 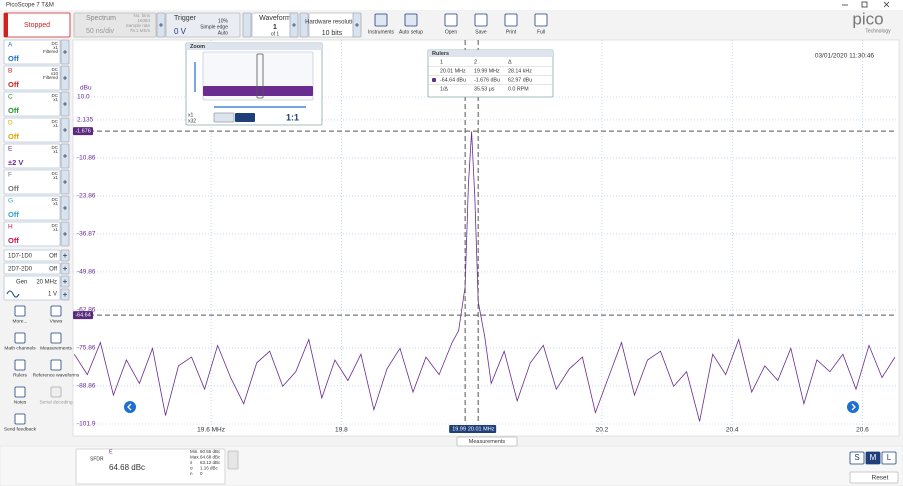 I want to click on channel-name: B, so click(x=10, y=71).